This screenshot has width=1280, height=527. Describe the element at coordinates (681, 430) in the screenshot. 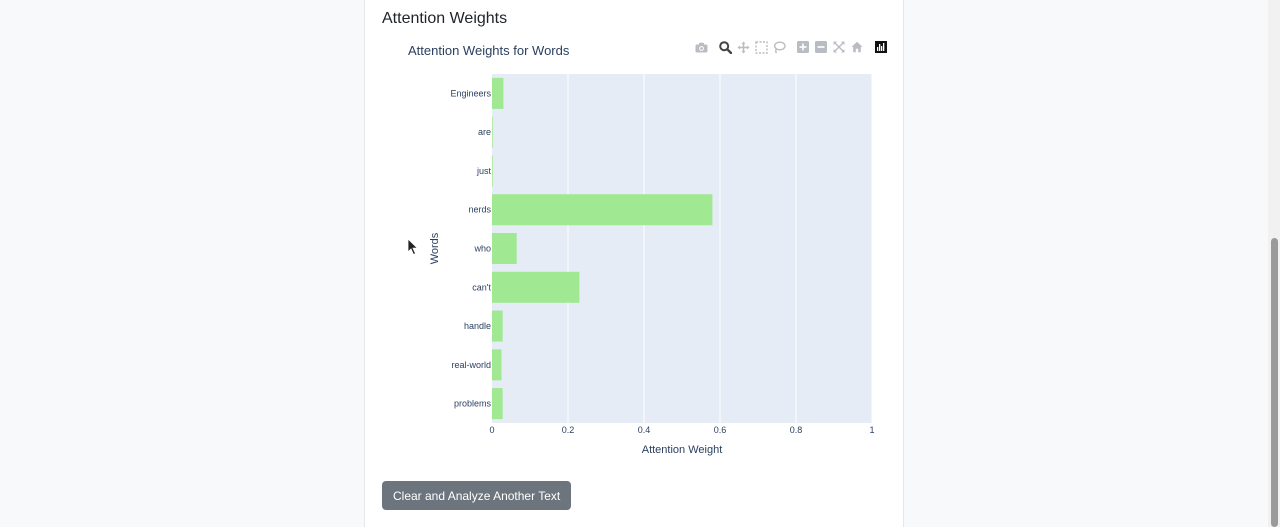

I see `x-tick-labels: 0 0.2 0.4 0.6 0.8 1` at that location.